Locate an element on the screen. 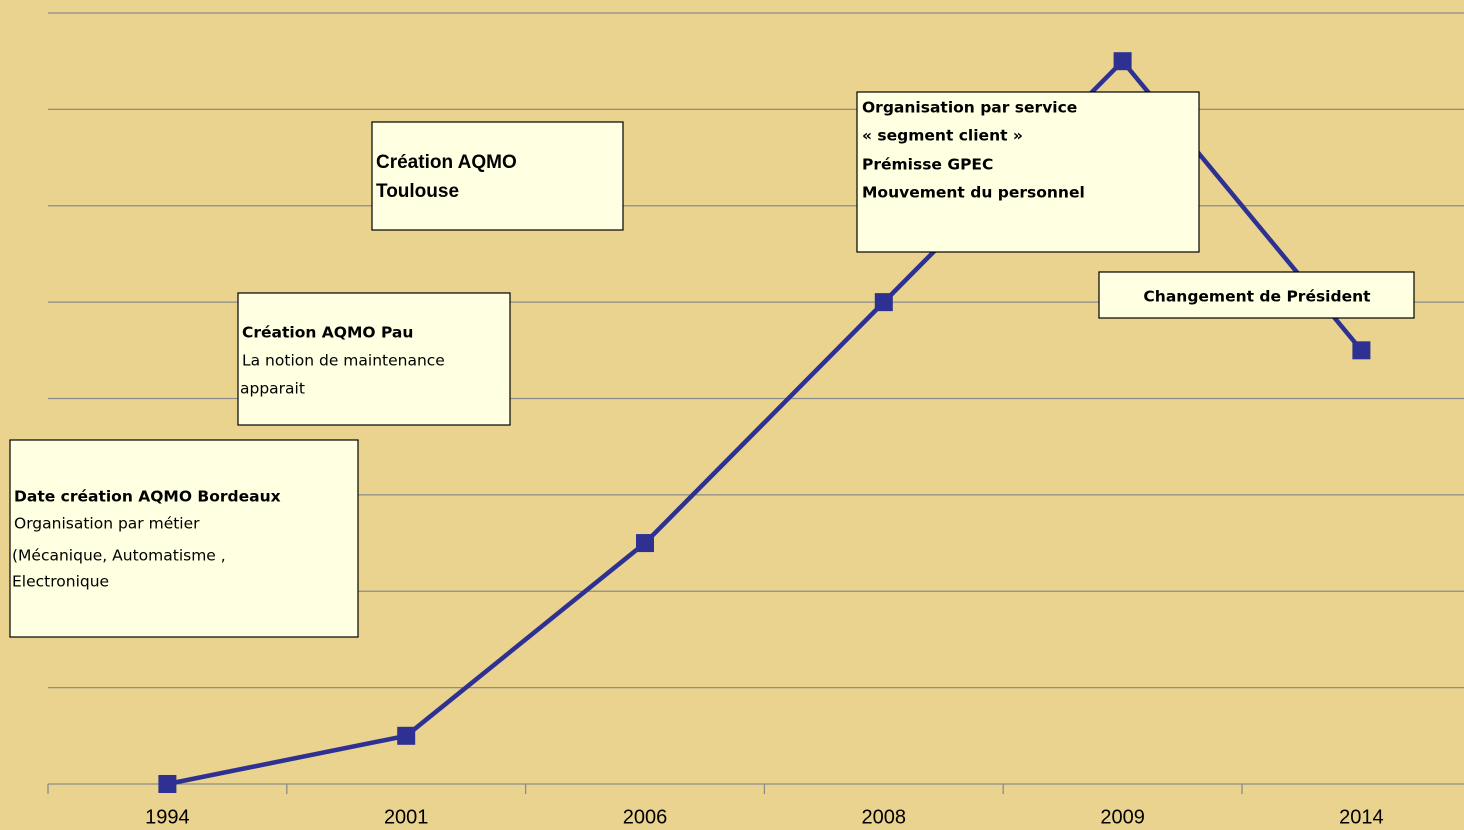 The height and width of the screenshot is (830, 1464). annotation-text: Changement de Président is located at coordinates (1257, 297).